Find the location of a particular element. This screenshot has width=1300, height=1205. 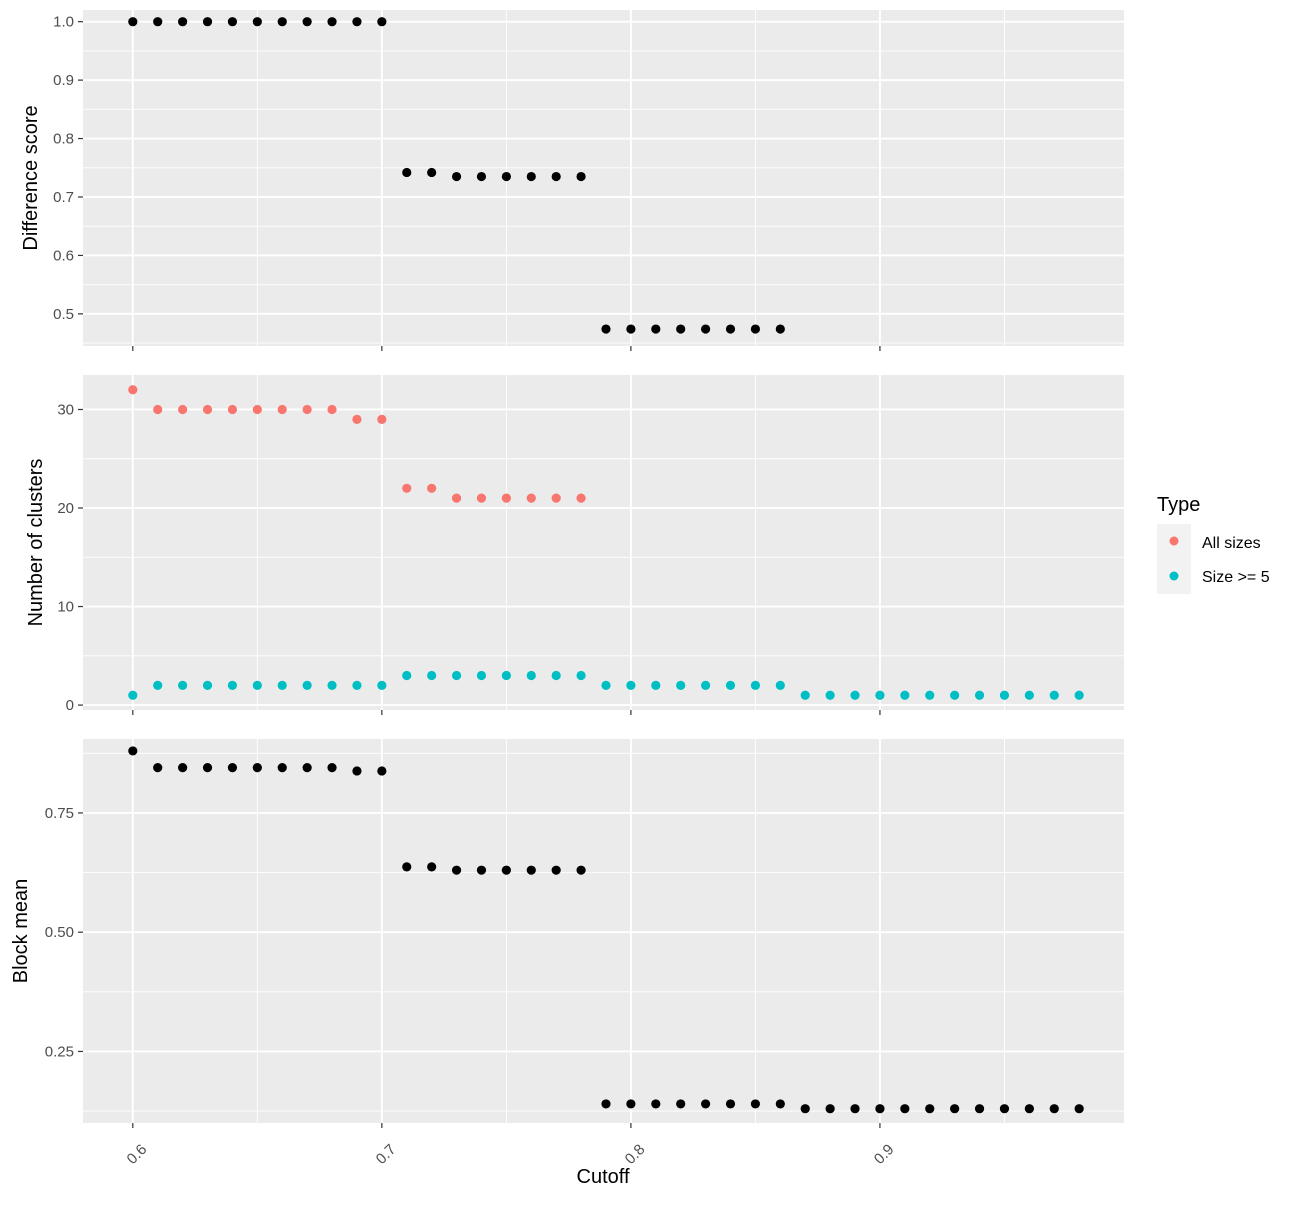

y-tick-label: 0.6 is located at coordinates (63, 255).